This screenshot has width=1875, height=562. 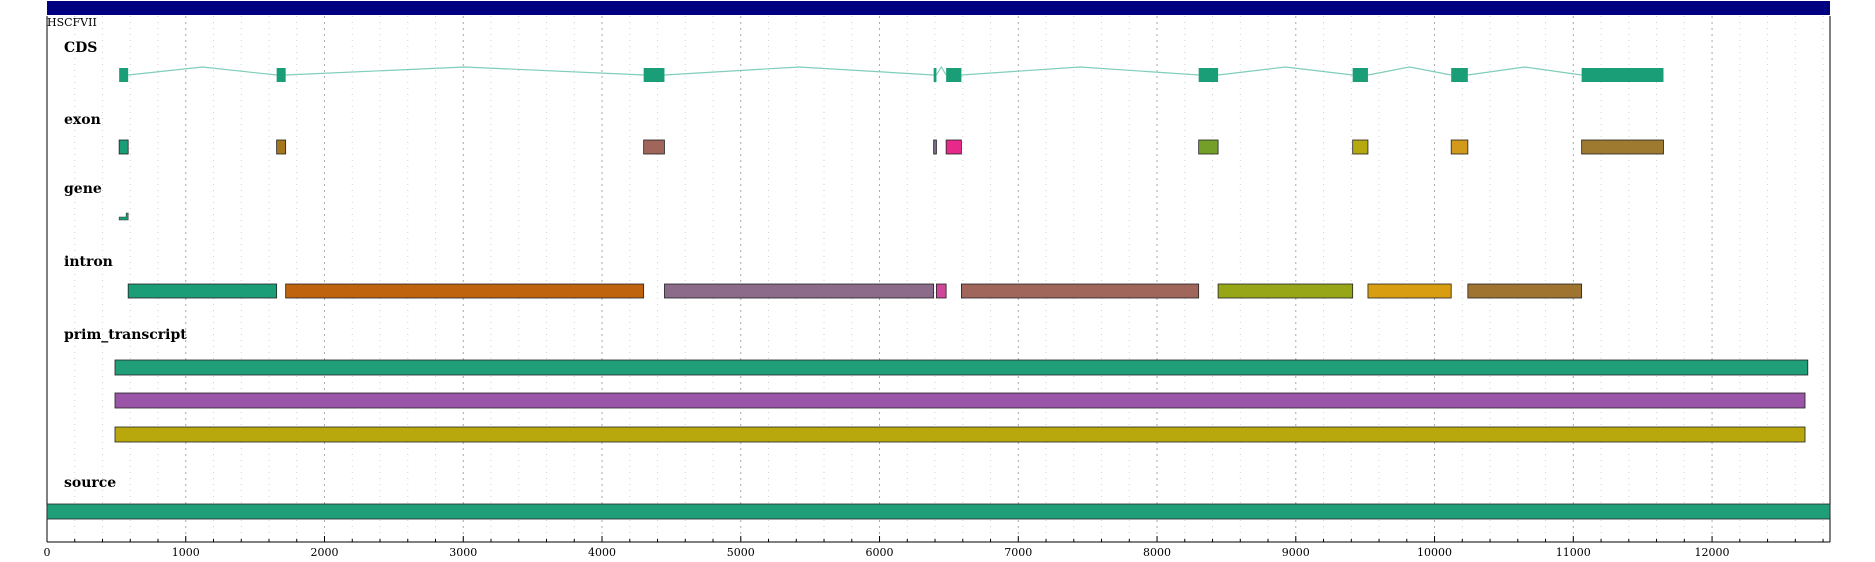 I want to click on tick-label: 5000, so click(x=741, y=552).